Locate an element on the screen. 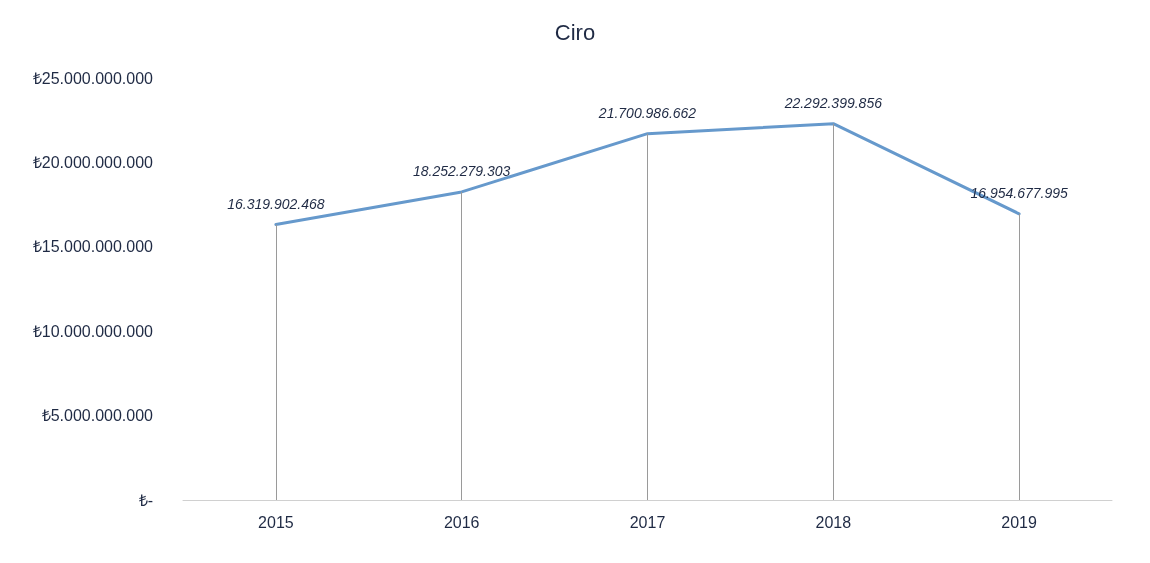 The height and width of the screenshot is (563, 1150). y-tick-label: ₺20.000.000.000 is located at coordinates (93, 162).